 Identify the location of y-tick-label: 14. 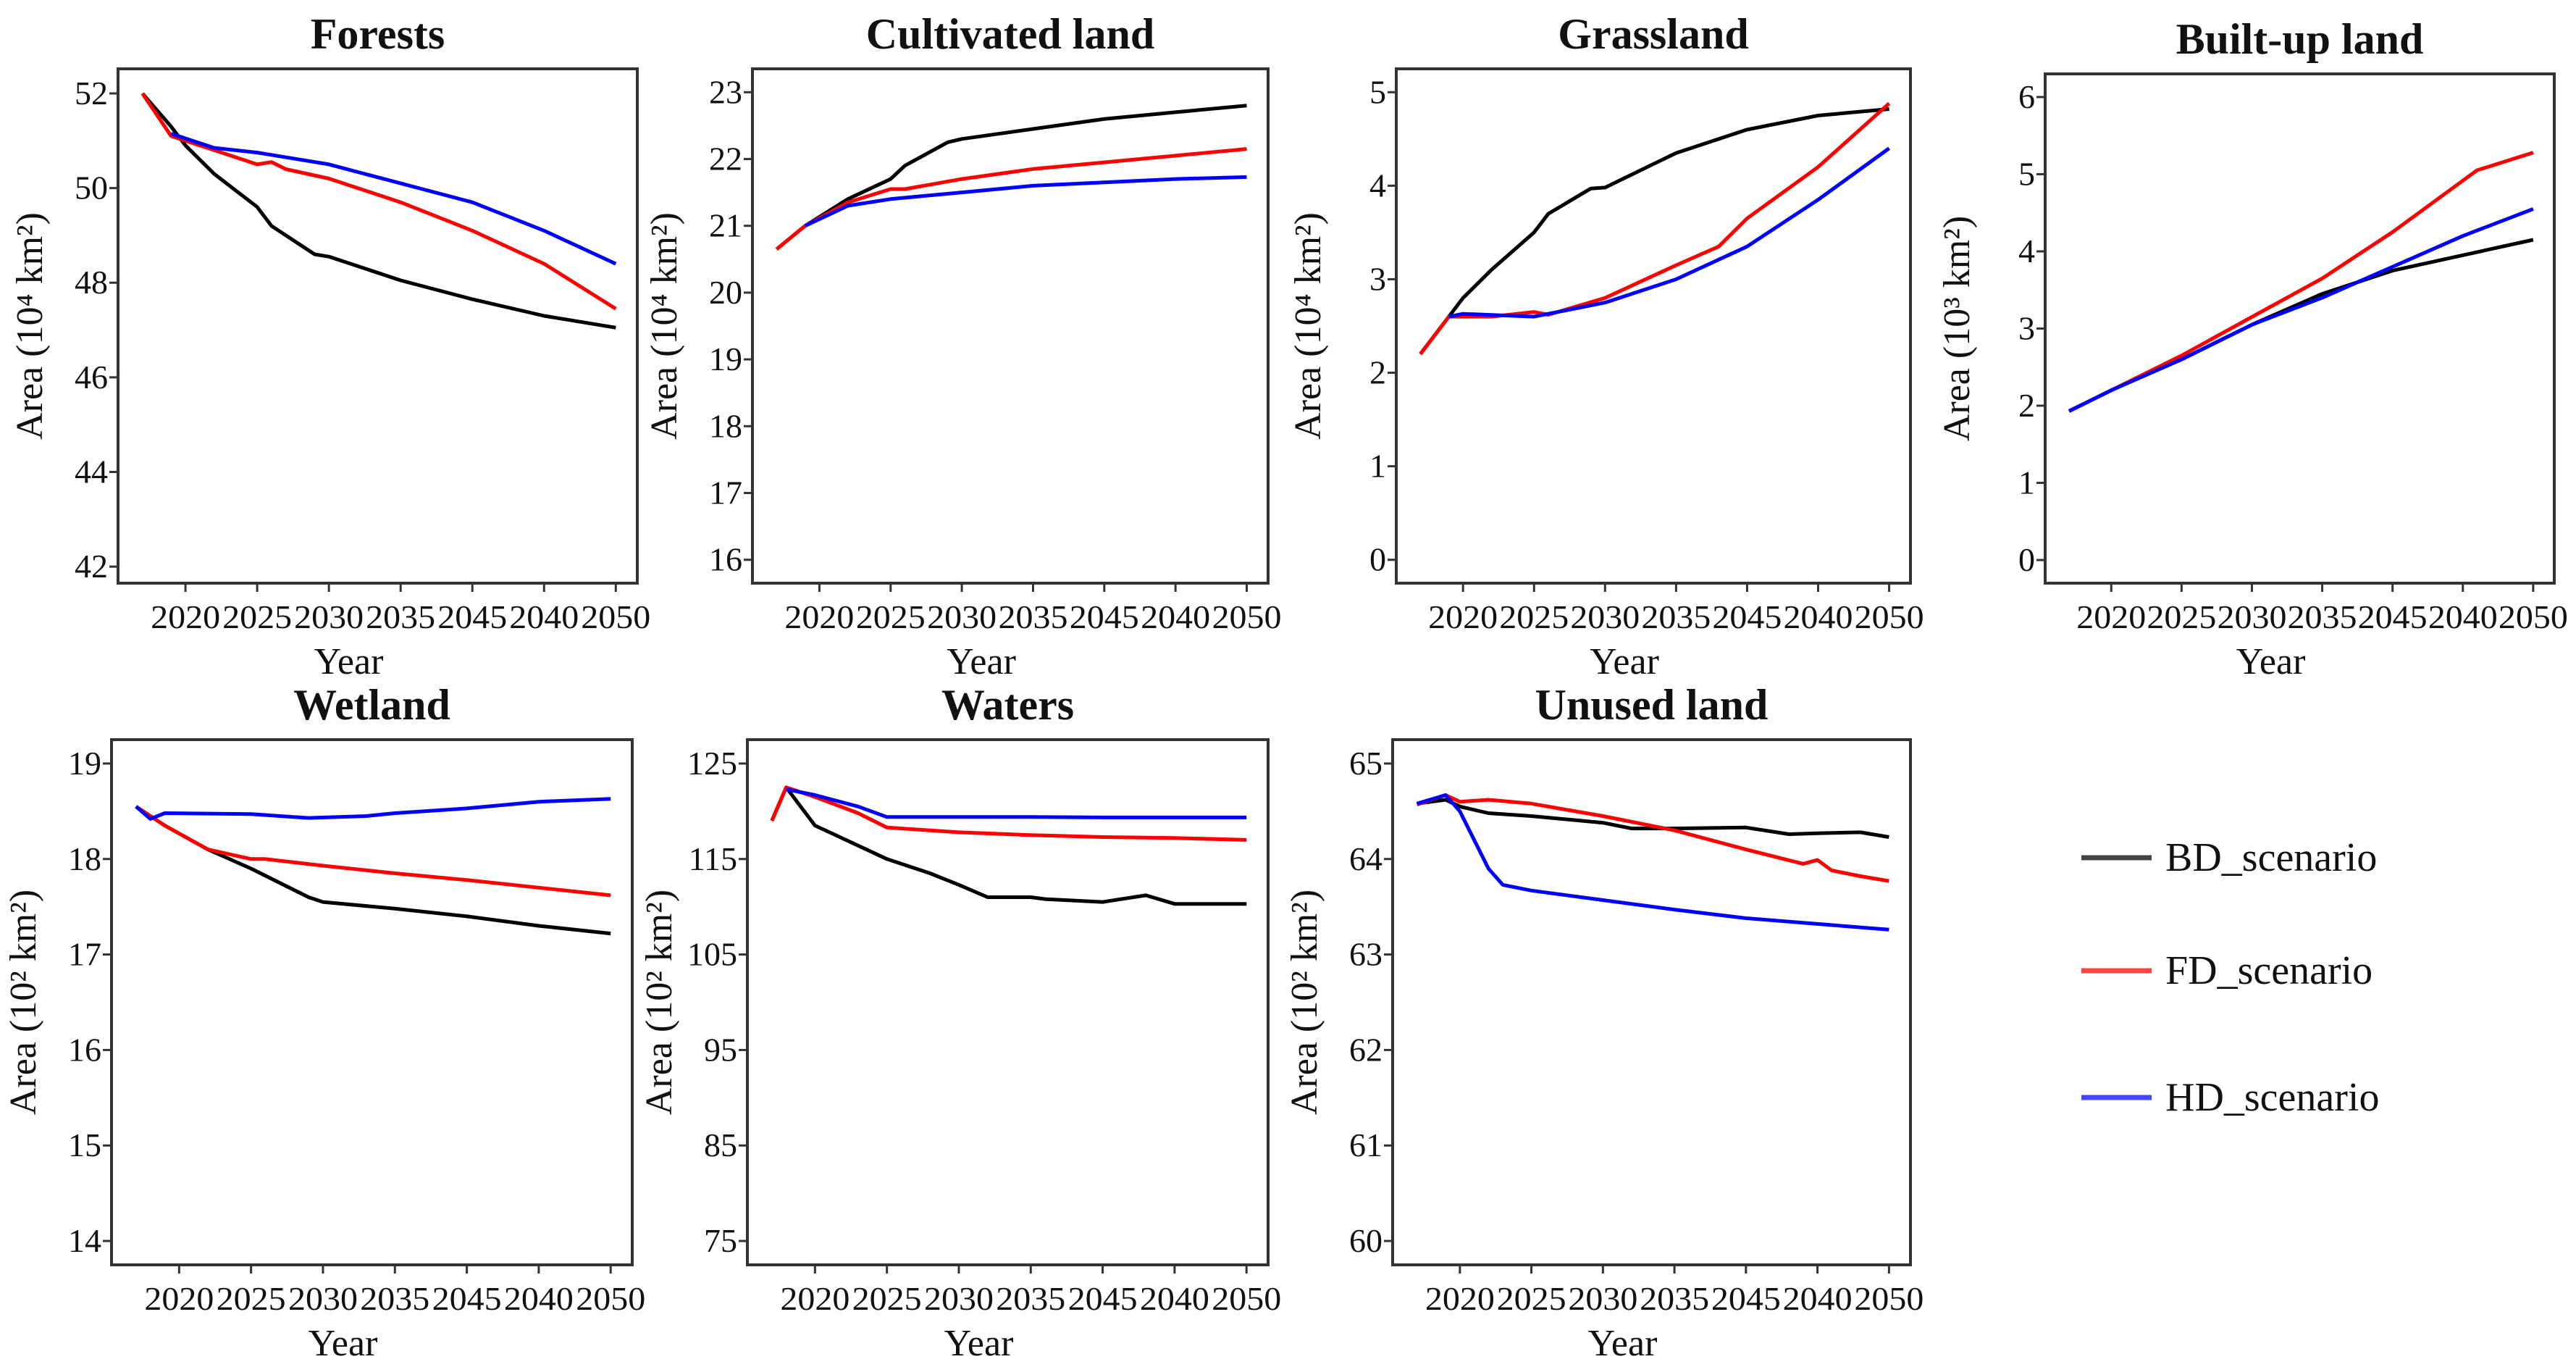
(84, 1240).